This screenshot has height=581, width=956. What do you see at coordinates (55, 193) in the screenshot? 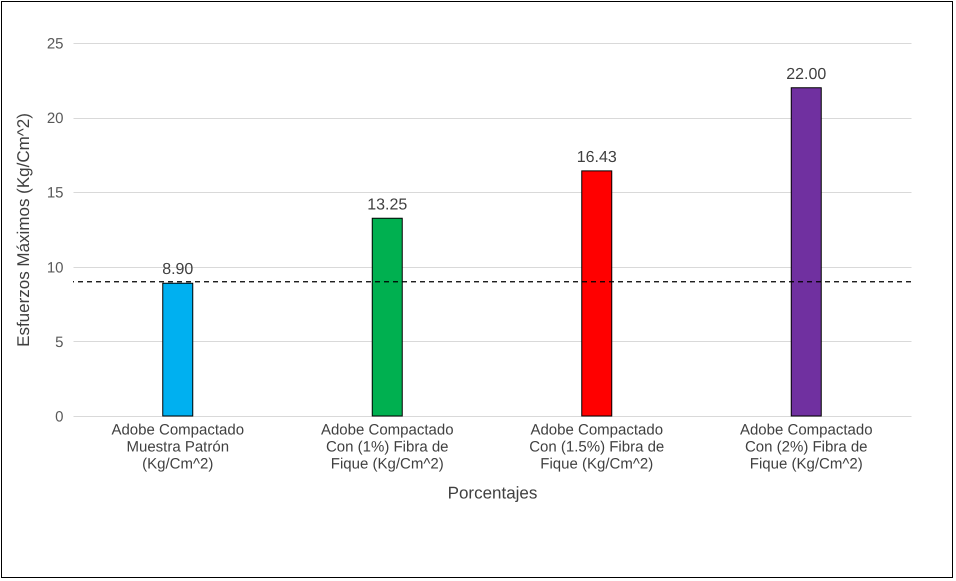
I see `y-tick-label: 15` at bounding box center [55, 193].